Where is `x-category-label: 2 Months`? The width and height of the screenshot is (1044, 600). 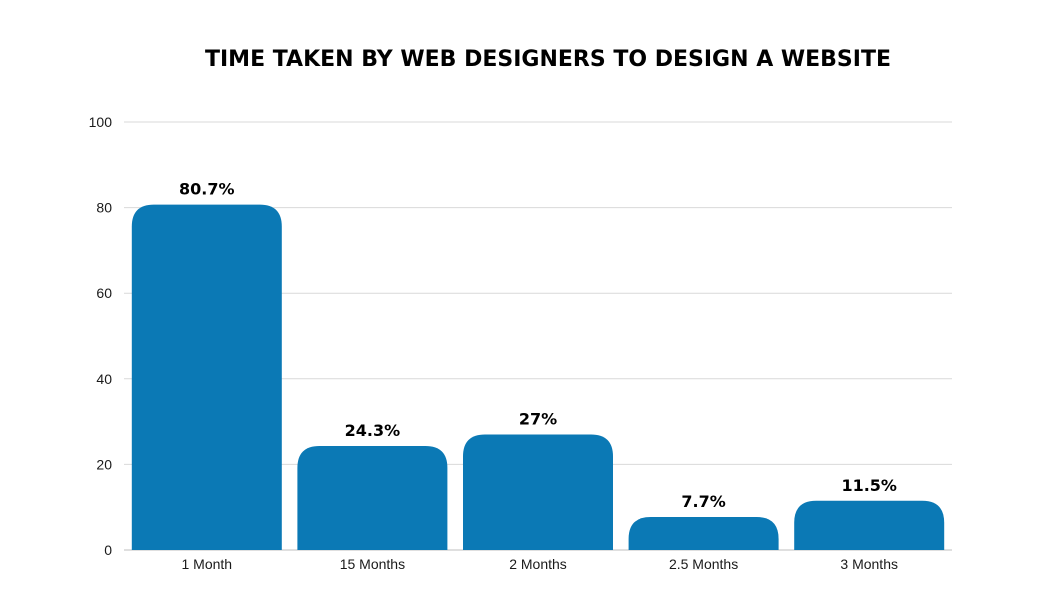
x-category-label: 2 Months is located at coordinates (538, 564).